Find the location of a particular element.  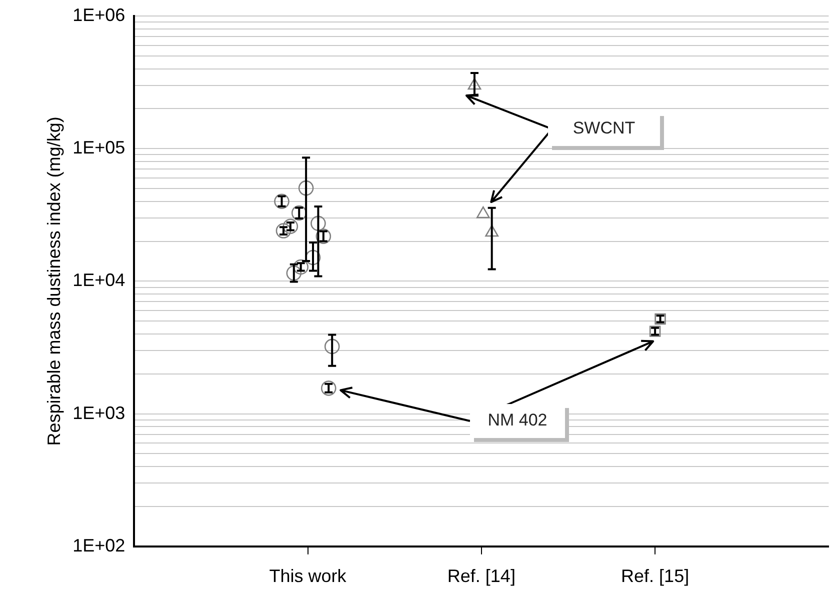

y-tick-label: 1E+03 is located at coordinates (99, 412).